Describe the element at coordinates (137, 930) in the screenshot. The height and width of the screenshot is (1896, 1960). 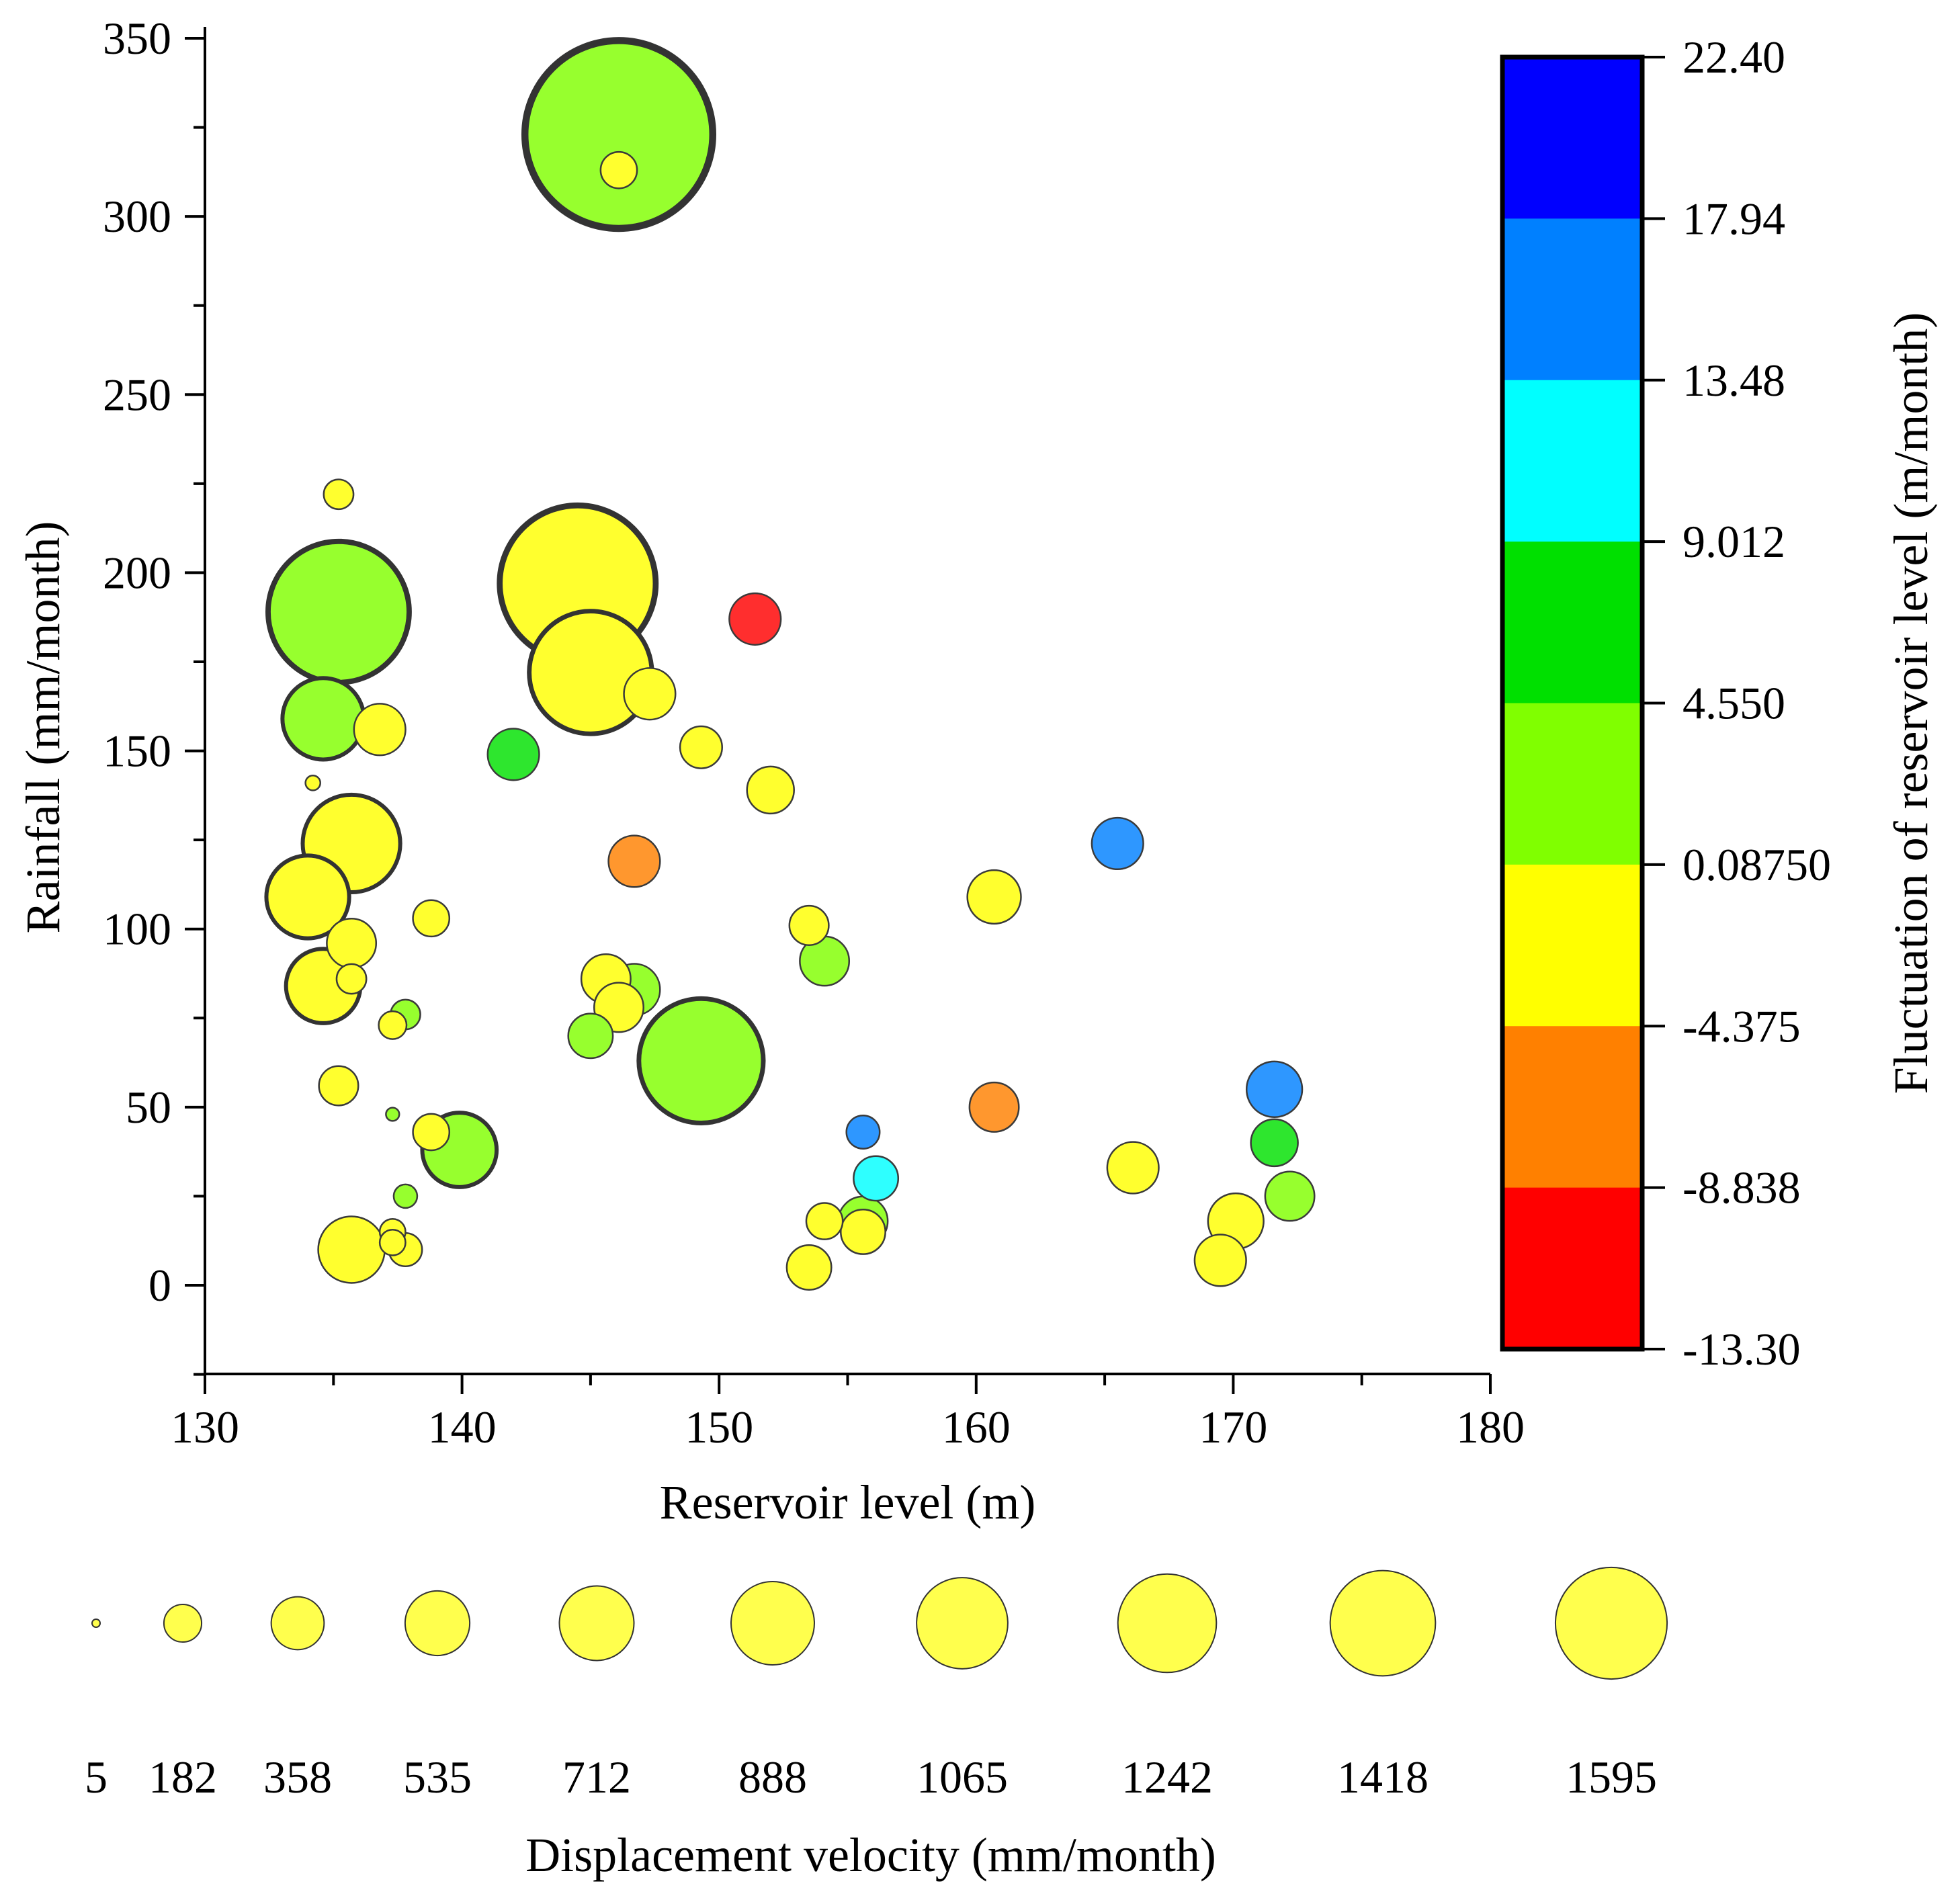
I see `y-tick-label: 100` at that location.